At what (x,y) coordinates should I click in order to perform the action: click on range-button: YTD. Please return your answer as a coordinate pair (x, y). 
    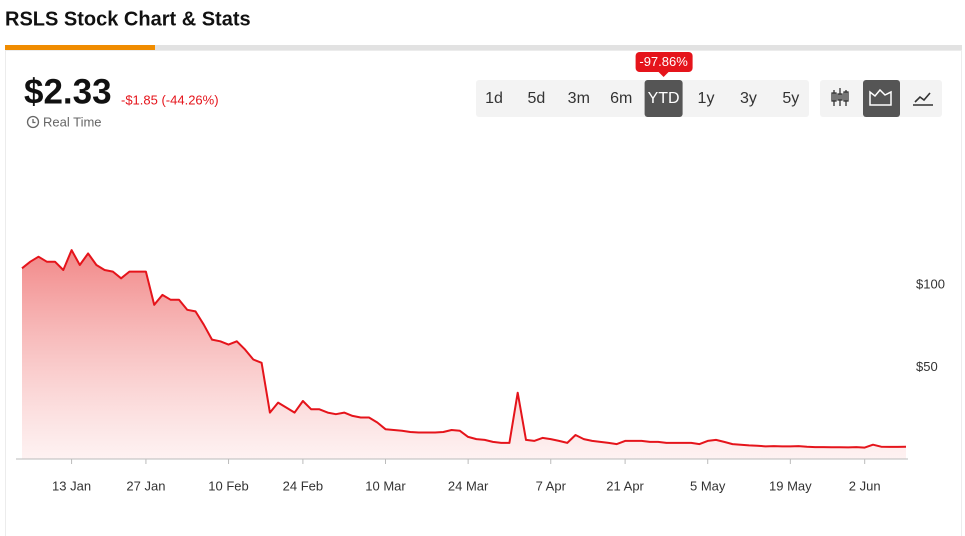
    Looking at the image, I should click on (664, 98).